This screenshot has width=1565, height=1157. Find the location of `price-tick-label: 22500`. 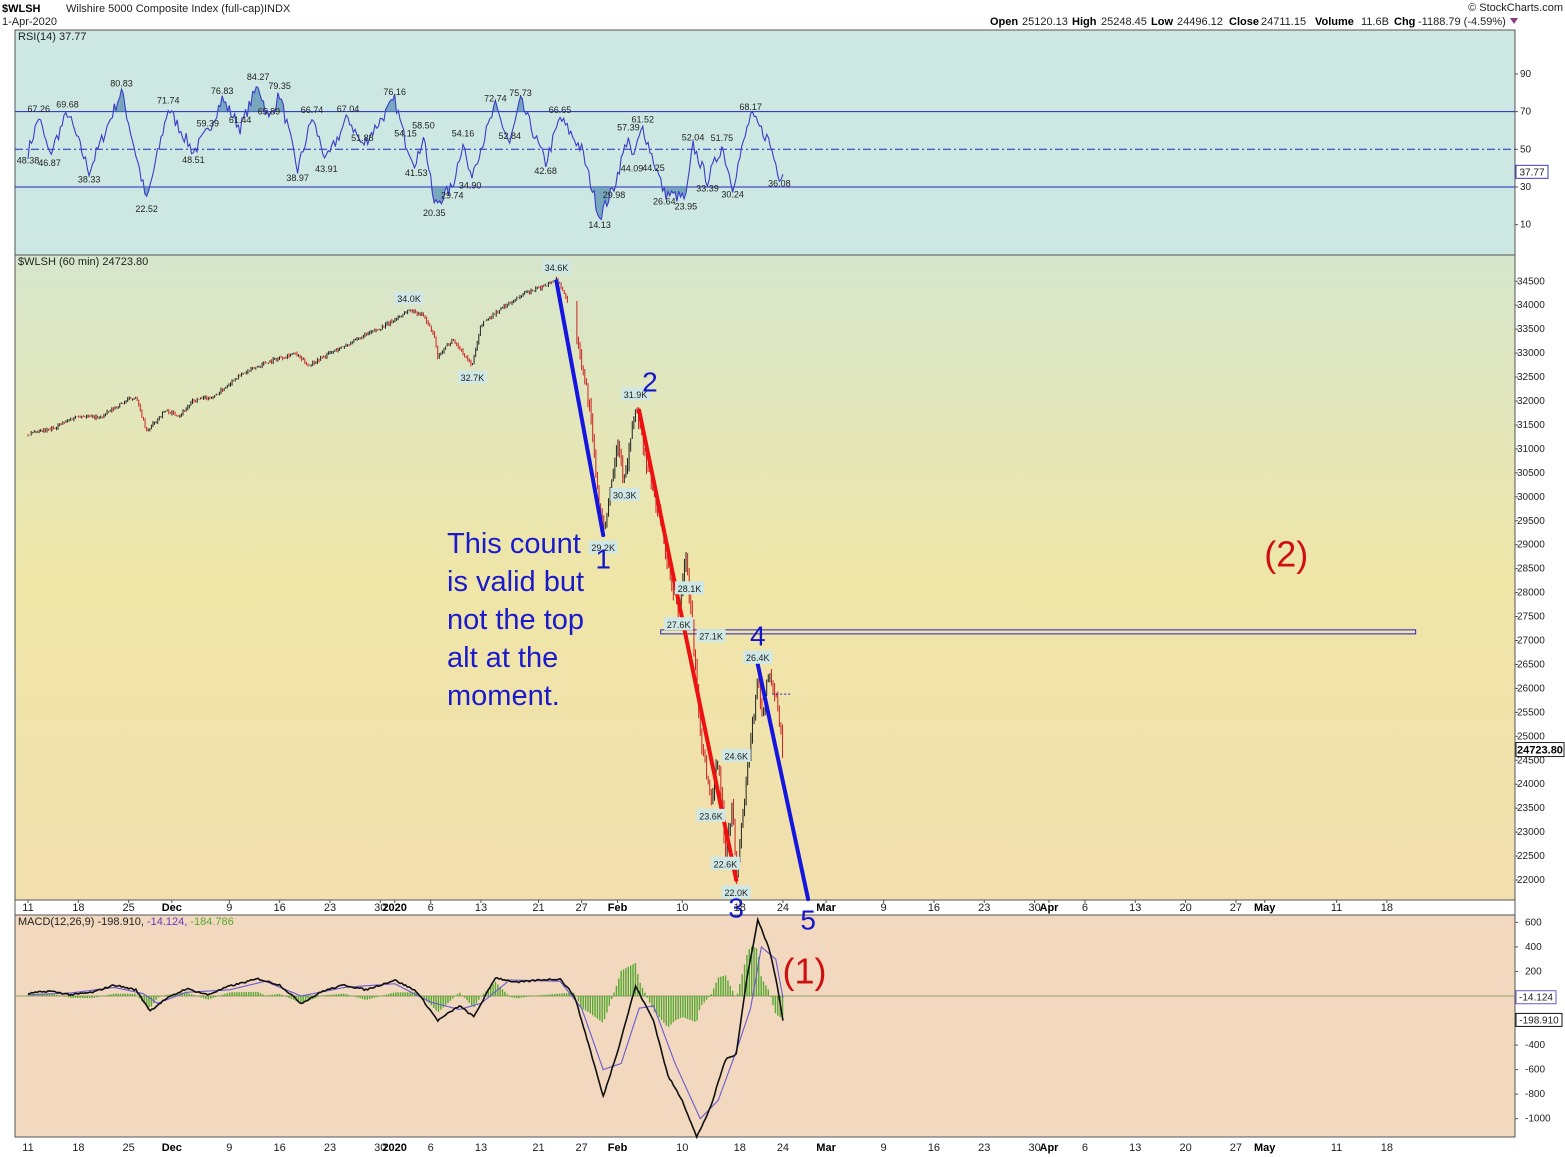

price-tick-label: 22500 is located at coordinates (1531, 856).